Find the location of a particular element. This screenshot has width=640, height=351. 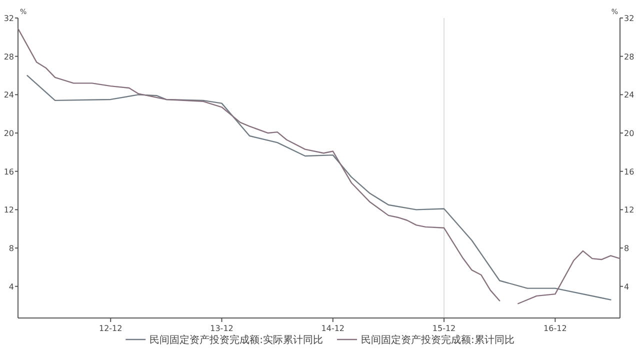

x-tick-label: 16-12 is located at coordinates (555, 328).